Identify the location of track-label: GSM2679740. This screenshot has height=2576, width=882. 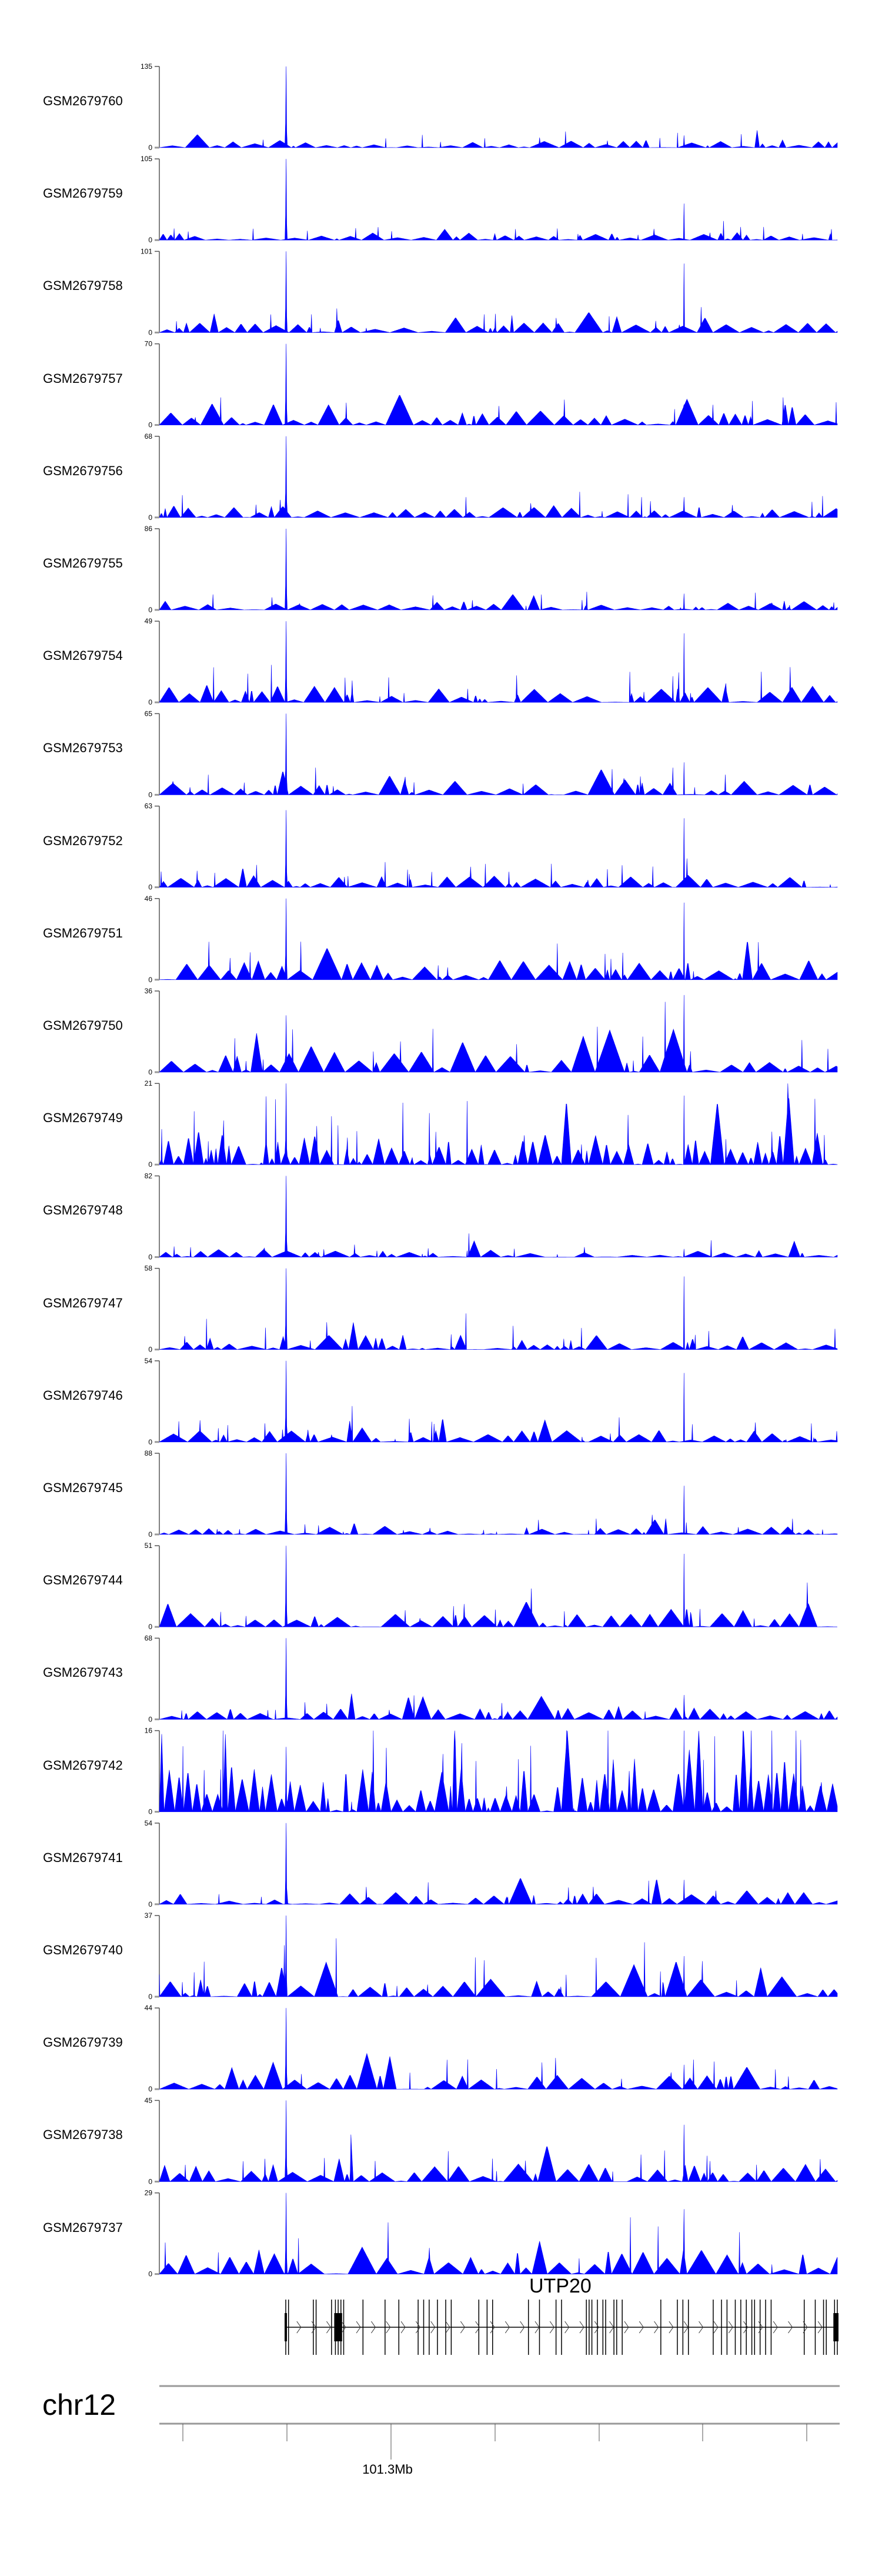
(83, 1950).